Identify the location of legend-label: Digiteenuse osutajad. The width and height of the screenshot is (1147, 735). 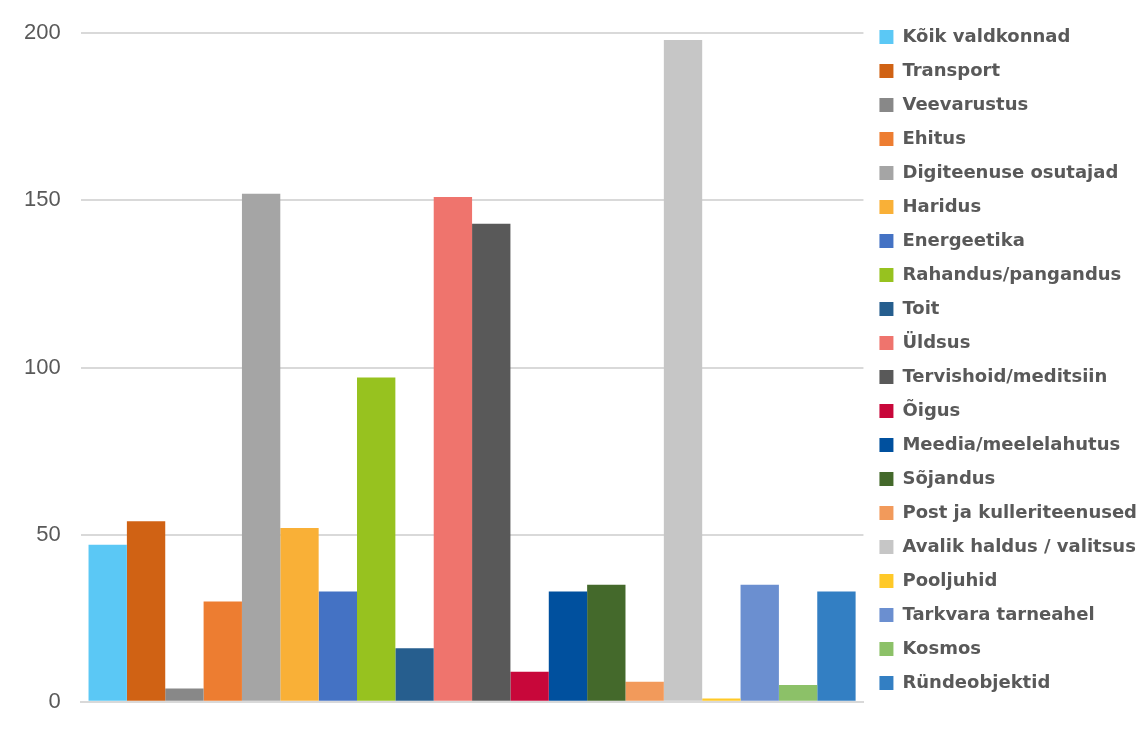
(1010, 171).